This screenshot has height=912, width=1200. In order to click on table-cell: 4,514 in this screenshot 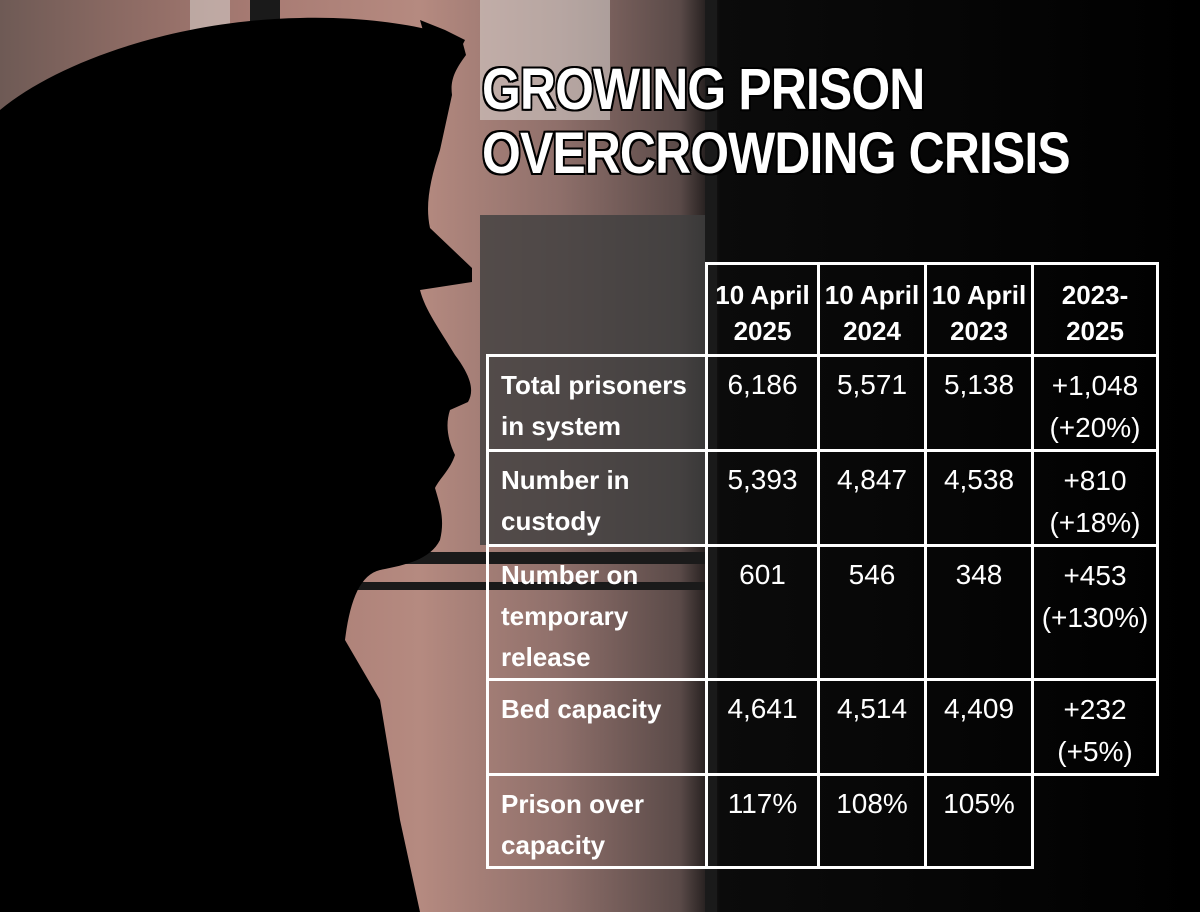, I will do `click(872, 727)`.